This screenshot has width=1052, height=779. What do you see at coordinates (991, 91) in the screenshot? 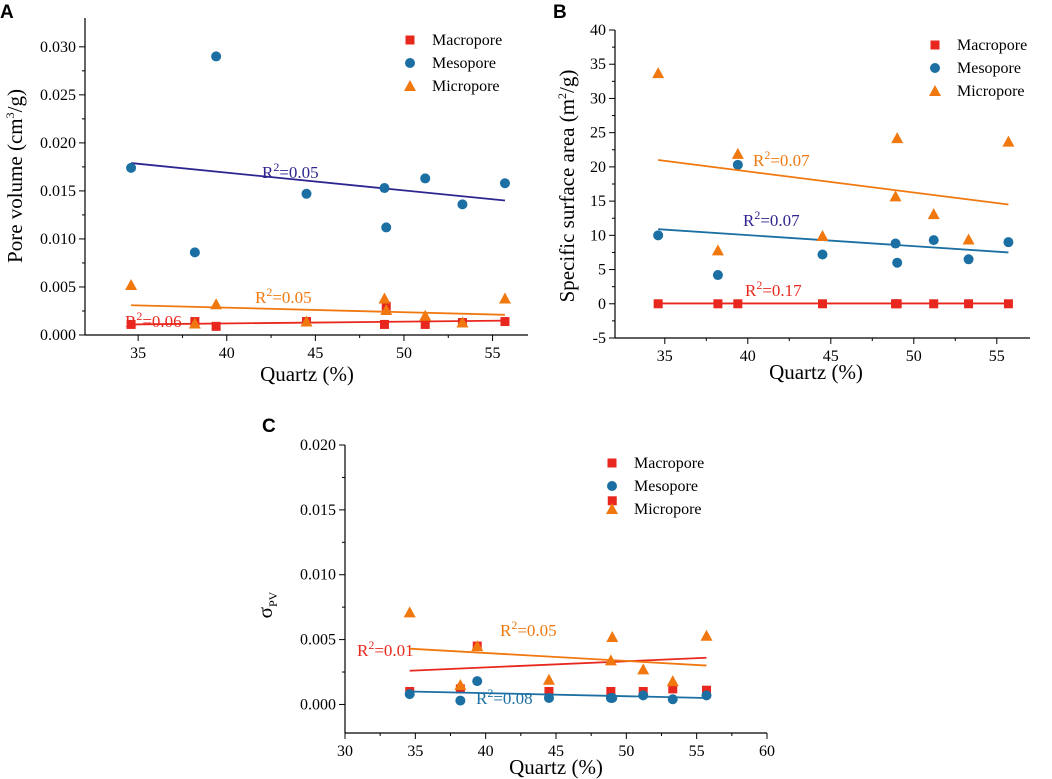
I see `panel-b-legend-label-micropore: Micropore` at bounding box center [991, 91].